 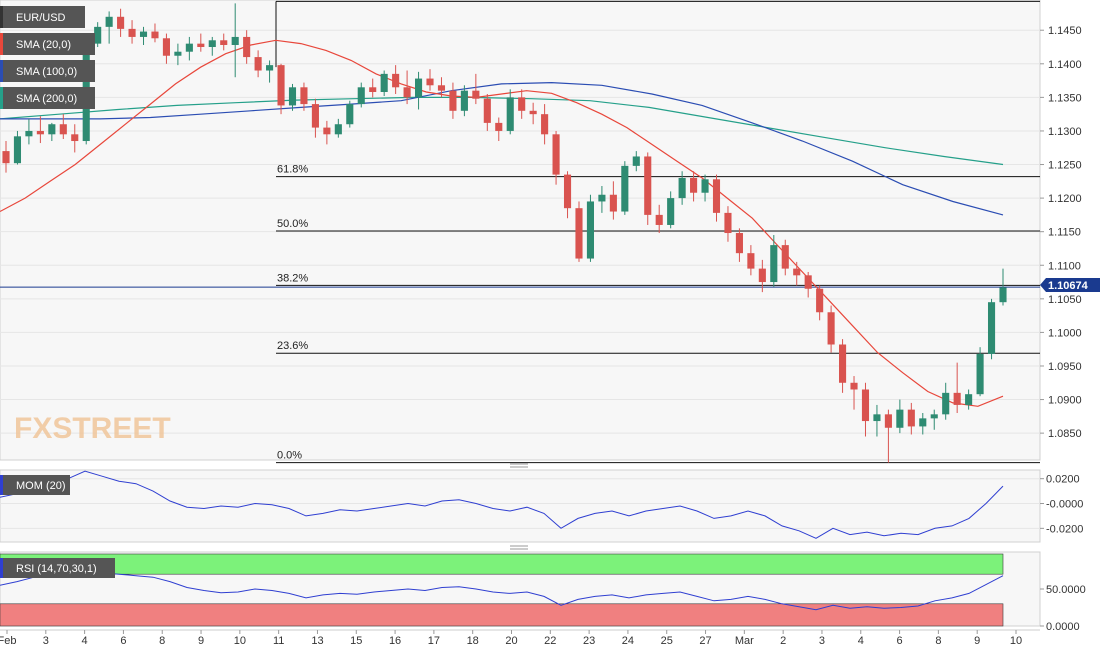 I want to click on time-tick-label: 20, so click(x=511, y=641).